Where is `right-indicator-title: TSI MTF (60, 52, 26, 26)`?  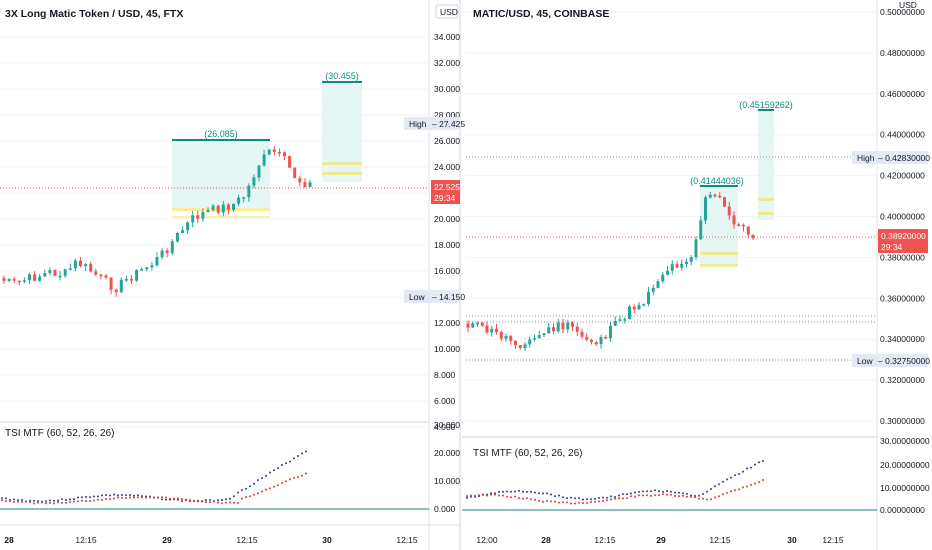
right-indicator-title: TSI MTF (60, 52, 26, 26) is located at coordinates (527, 453).